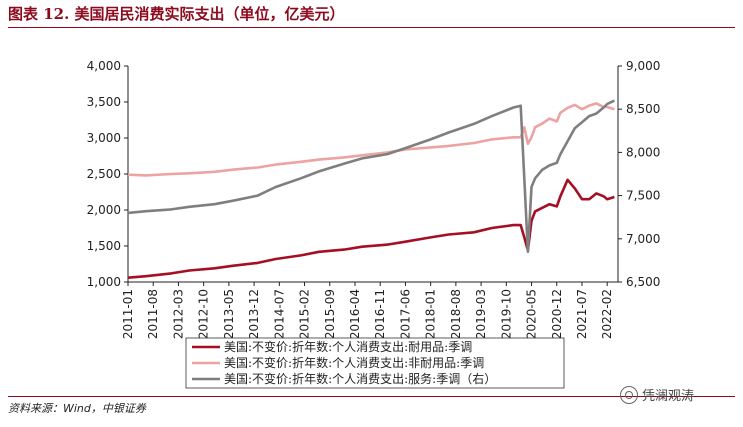 This screenshot has width=743, height=427. What do you see at coordinates (178, 314) in the screenshot?
I see `x-tick-label: 2012-03` at bounding box center [178, 314].